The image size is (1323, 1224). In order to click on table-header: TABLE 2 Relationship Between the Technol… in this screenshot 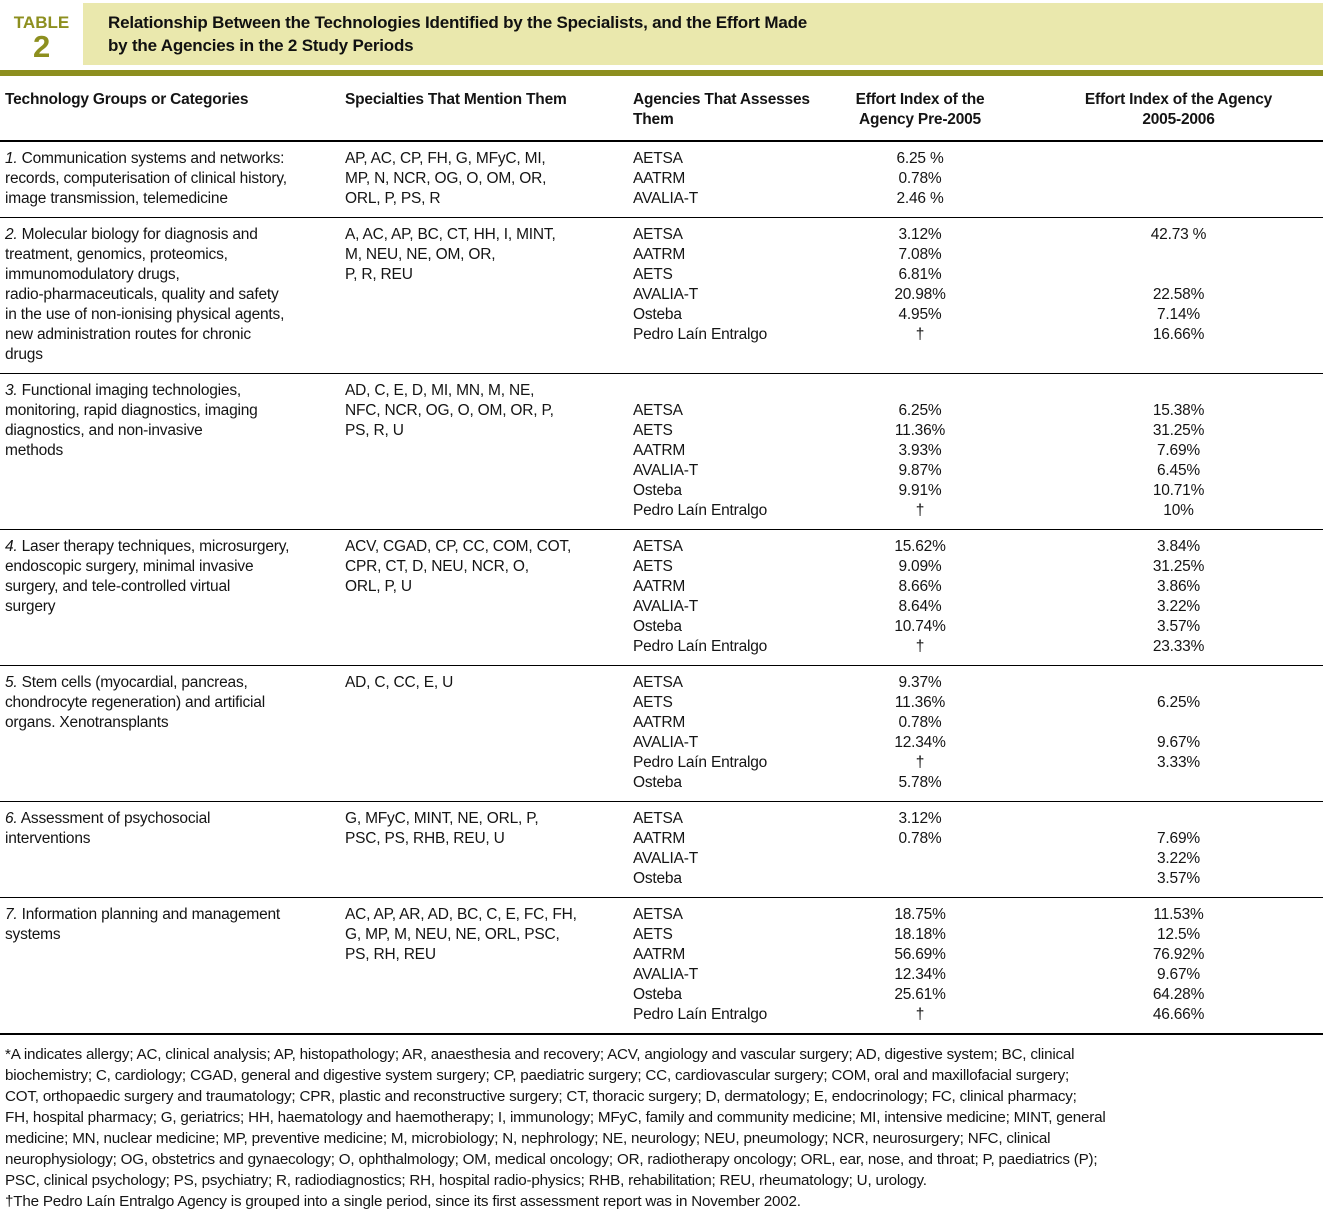, I will do `click(661, 32)`.